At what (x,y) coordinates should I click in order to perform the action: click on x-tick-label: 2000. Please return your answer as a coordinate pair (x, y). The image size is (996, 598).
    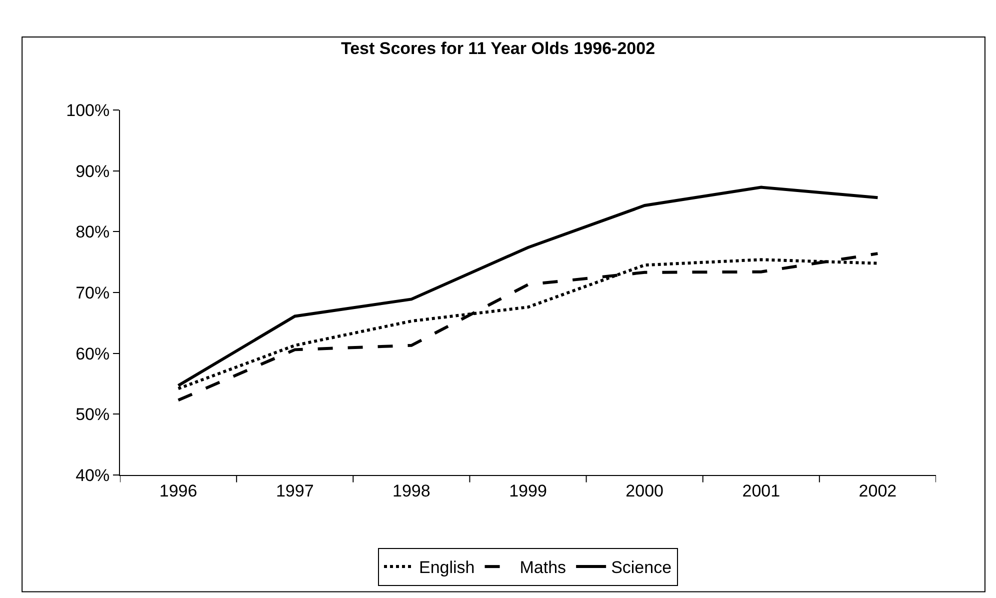
    Looking at the image, I should click on (645, 490).